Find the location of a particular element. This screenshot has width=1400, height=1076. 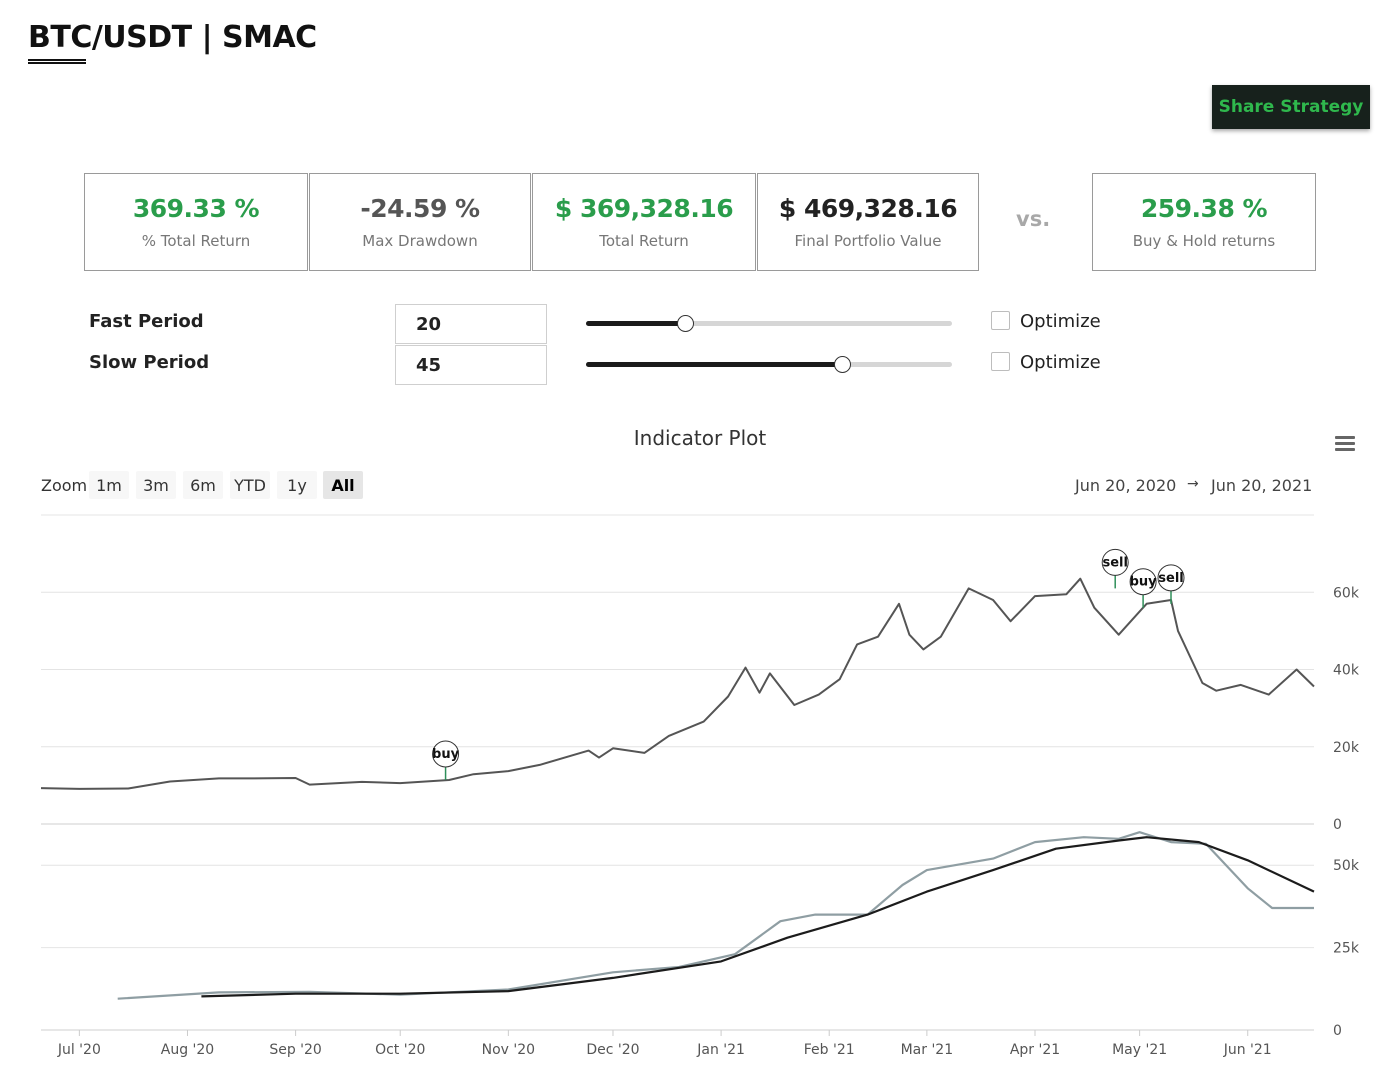

zoom-button-ytd: YTD is located at coordinates (250, 485).